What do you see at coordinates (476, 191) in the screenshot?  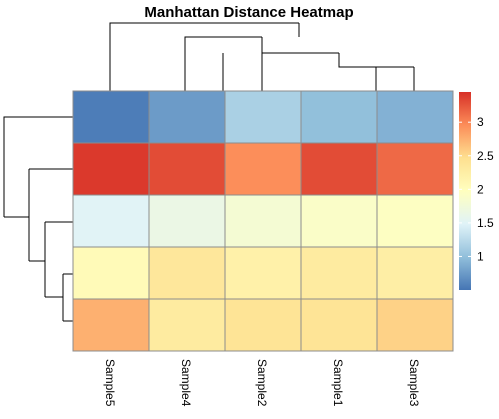 I see `color-legend: 1 1.5 2 2.5 3` at bounding box center [476, 191].